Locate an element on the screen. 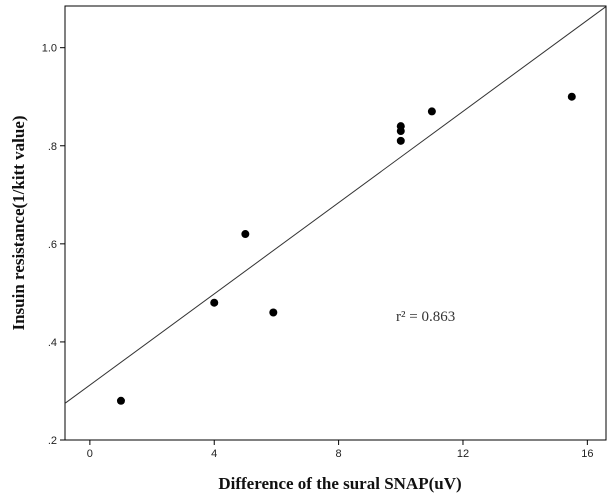  y-axis-title: Insuin resistance(1/kitt value) is located at coordinates (18, 222).